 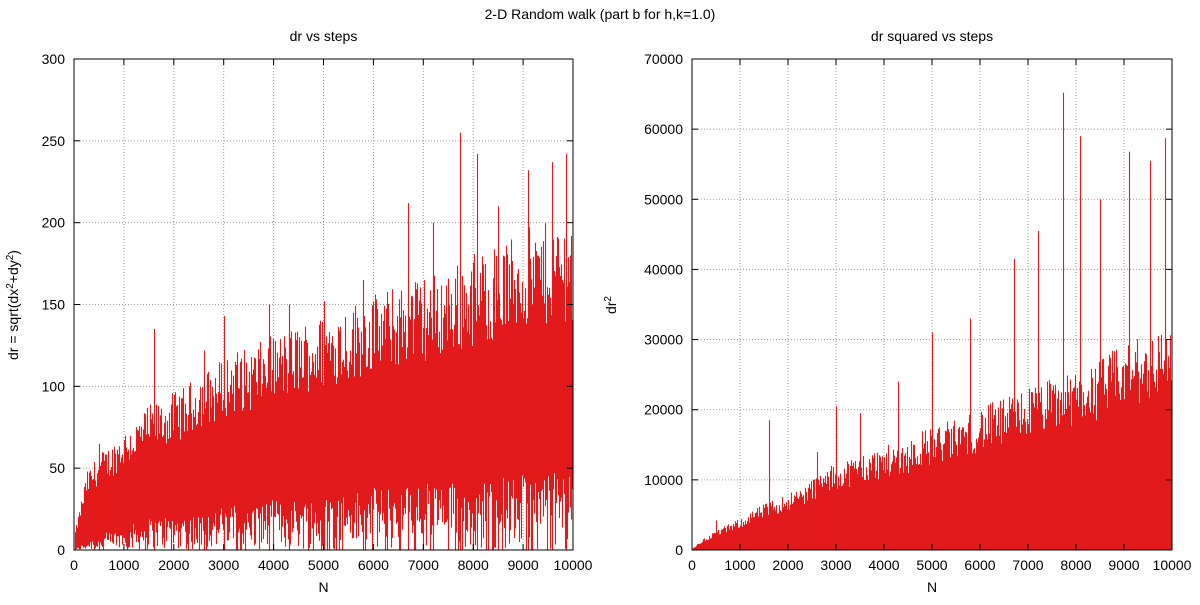 I want to click on figure-suptitle: 2-D Random walk (part b for h,k=1.0), so click(x=600, y=14).